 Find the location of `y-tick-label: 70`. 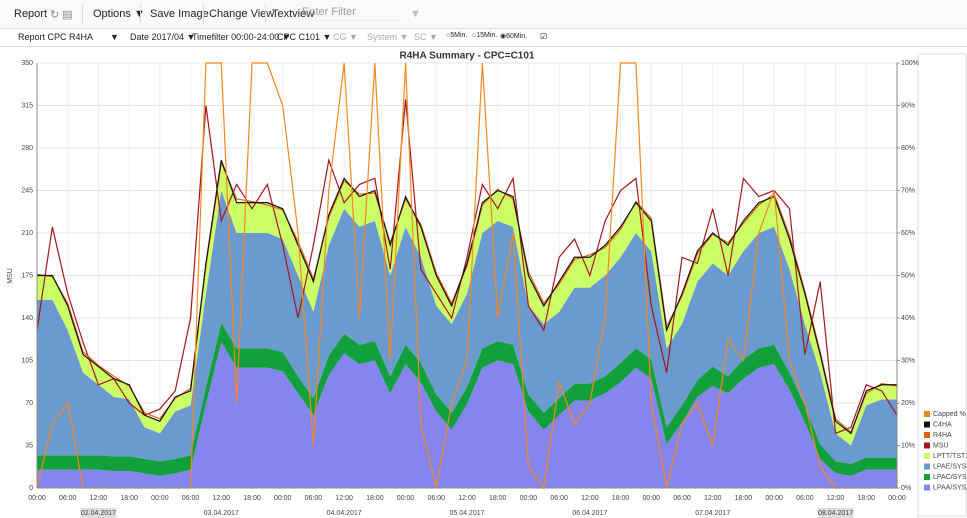

y-tick-label: 70 is located at coordinates (29, 403).